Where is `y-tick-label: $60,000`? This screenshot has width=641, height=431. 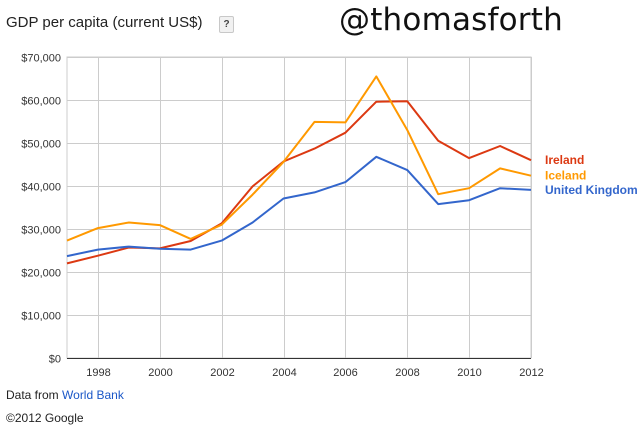
y-tick-label: $60,000 is located at coordinates (41, 102).